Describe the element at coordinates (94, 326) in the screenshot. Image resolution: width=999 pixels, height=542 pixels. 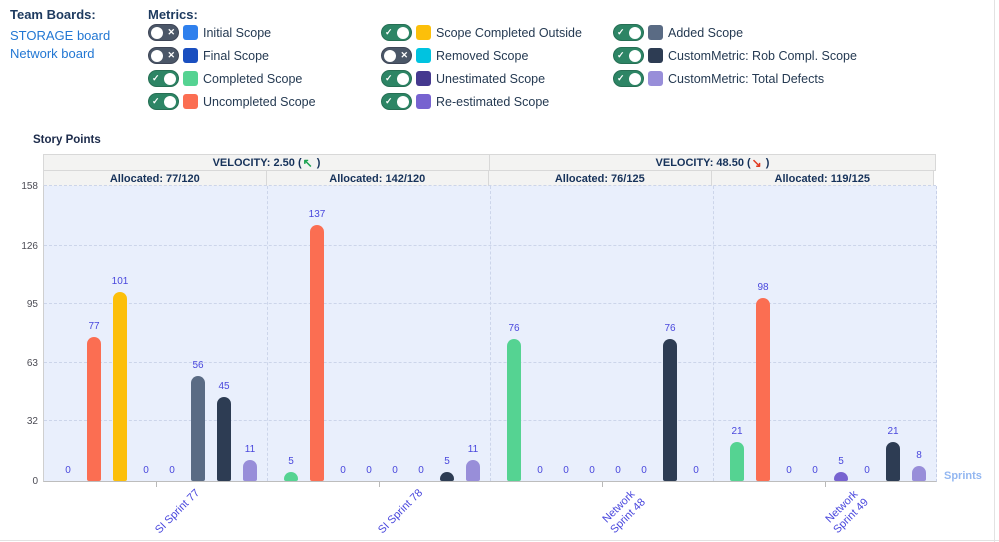
I see `bar-value-label: 77` at that location.